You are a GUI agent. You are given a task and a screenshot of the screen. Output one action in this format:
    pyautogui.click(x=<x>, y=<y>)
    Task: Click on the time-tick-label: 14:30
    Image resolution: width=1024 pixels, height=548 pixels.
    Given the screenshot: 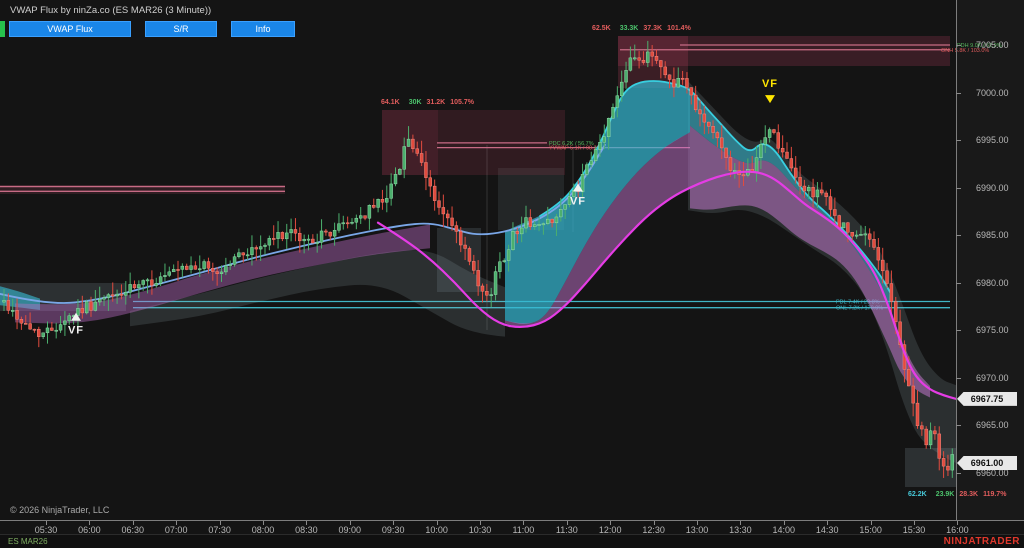 What is the action you would take?
    pyautogui.click(x=827, y=530)
    